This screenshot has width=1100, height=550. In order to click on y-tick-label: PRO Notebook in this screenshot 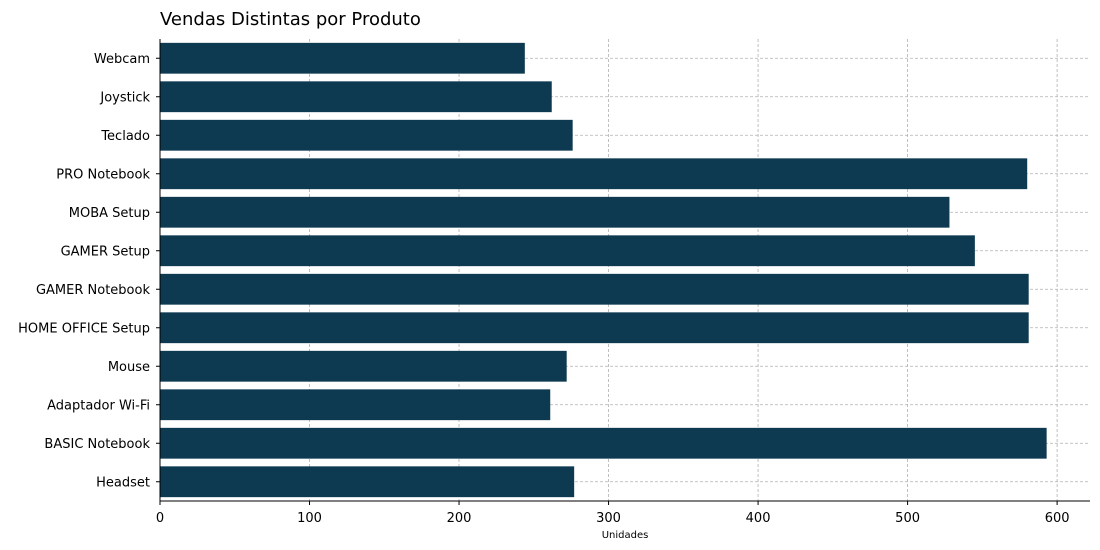, I will do `click(103, 174)`.